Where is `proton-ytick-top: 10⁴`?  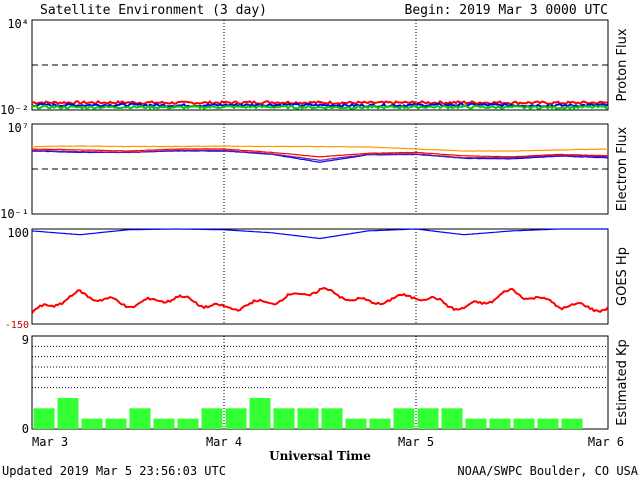
proton-ytick-top: 10⁴ is located at coordinates (18, 24).